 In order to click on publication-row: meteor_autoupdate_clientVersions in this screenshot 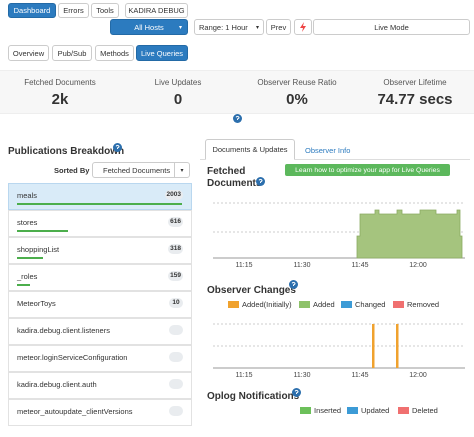, I will do `click(100, 412)`.